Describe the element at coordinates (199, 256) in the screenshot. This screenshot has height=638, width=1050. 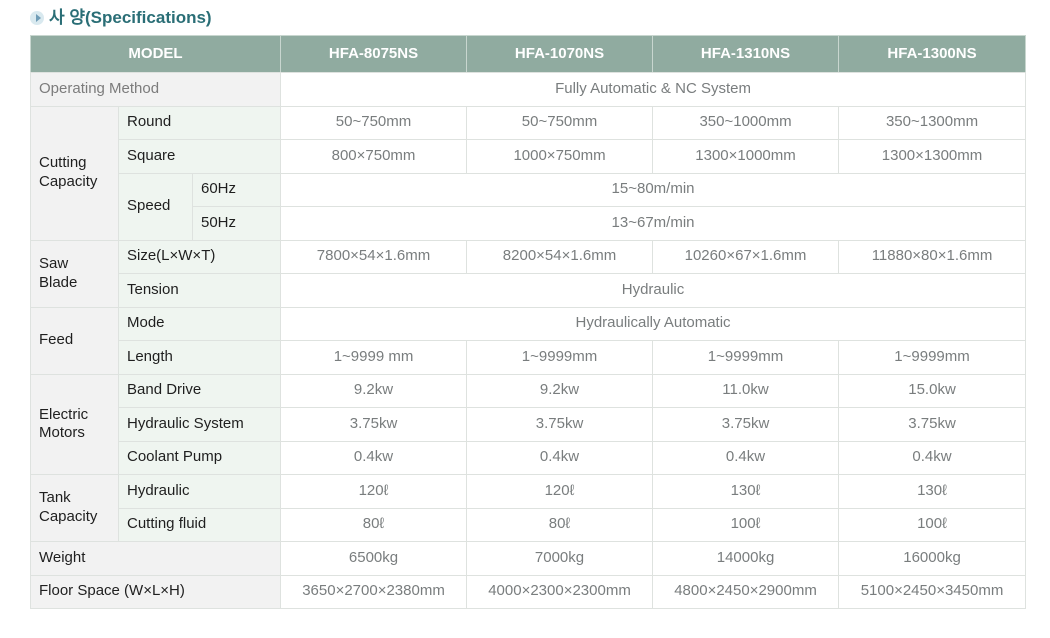
I see `label-size: Size(L×W×T)` at that location.